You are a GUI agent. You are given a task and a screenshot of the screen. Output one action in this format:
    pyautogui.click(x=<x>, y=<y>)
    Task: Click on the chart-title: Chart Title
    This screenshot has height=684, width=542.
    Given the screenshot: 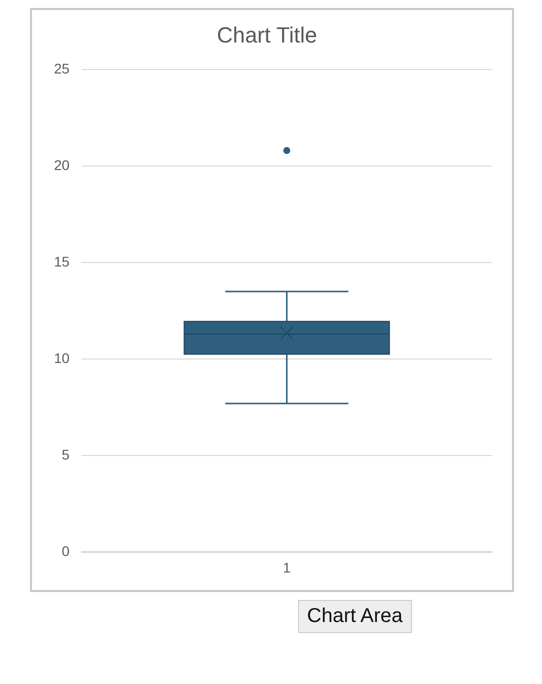 What is the action you would take?
    pyautogui.click(x=267, y=35)
    